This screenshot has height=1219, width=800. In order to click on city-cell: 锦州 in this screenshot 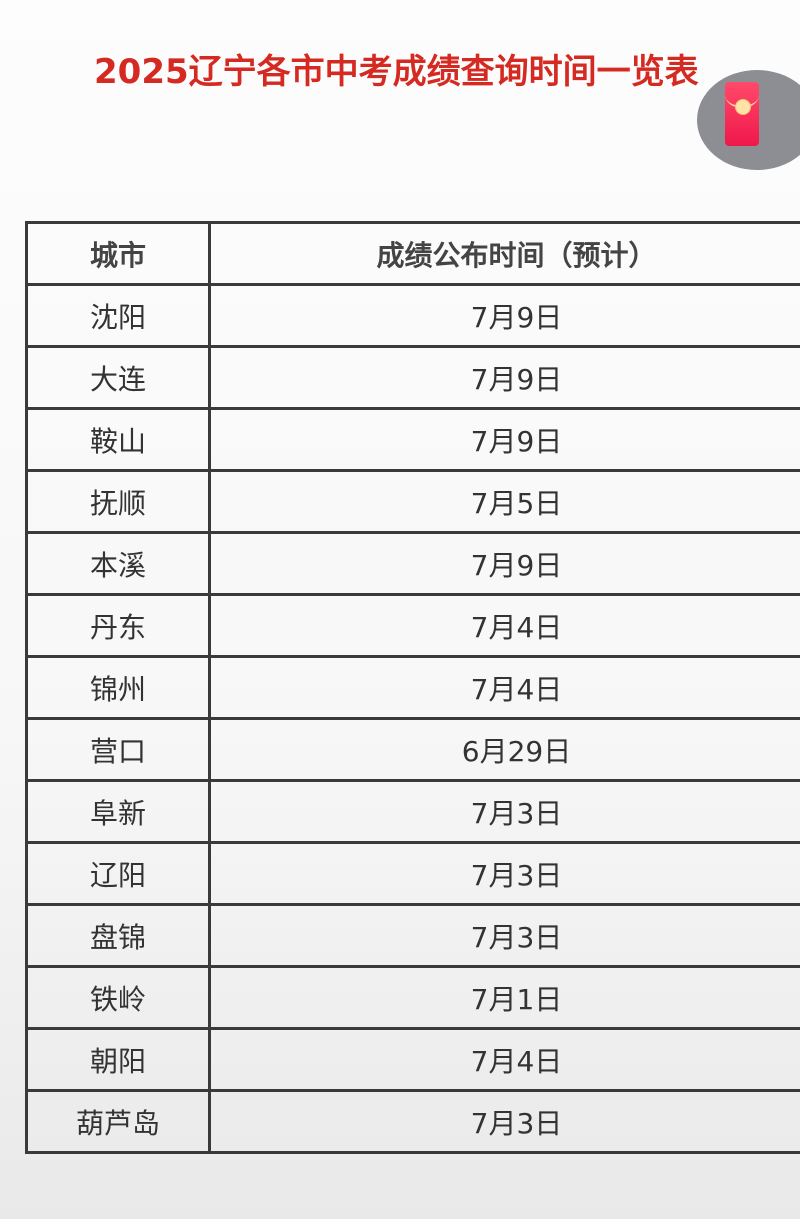, I will do `click(118, 687)`.